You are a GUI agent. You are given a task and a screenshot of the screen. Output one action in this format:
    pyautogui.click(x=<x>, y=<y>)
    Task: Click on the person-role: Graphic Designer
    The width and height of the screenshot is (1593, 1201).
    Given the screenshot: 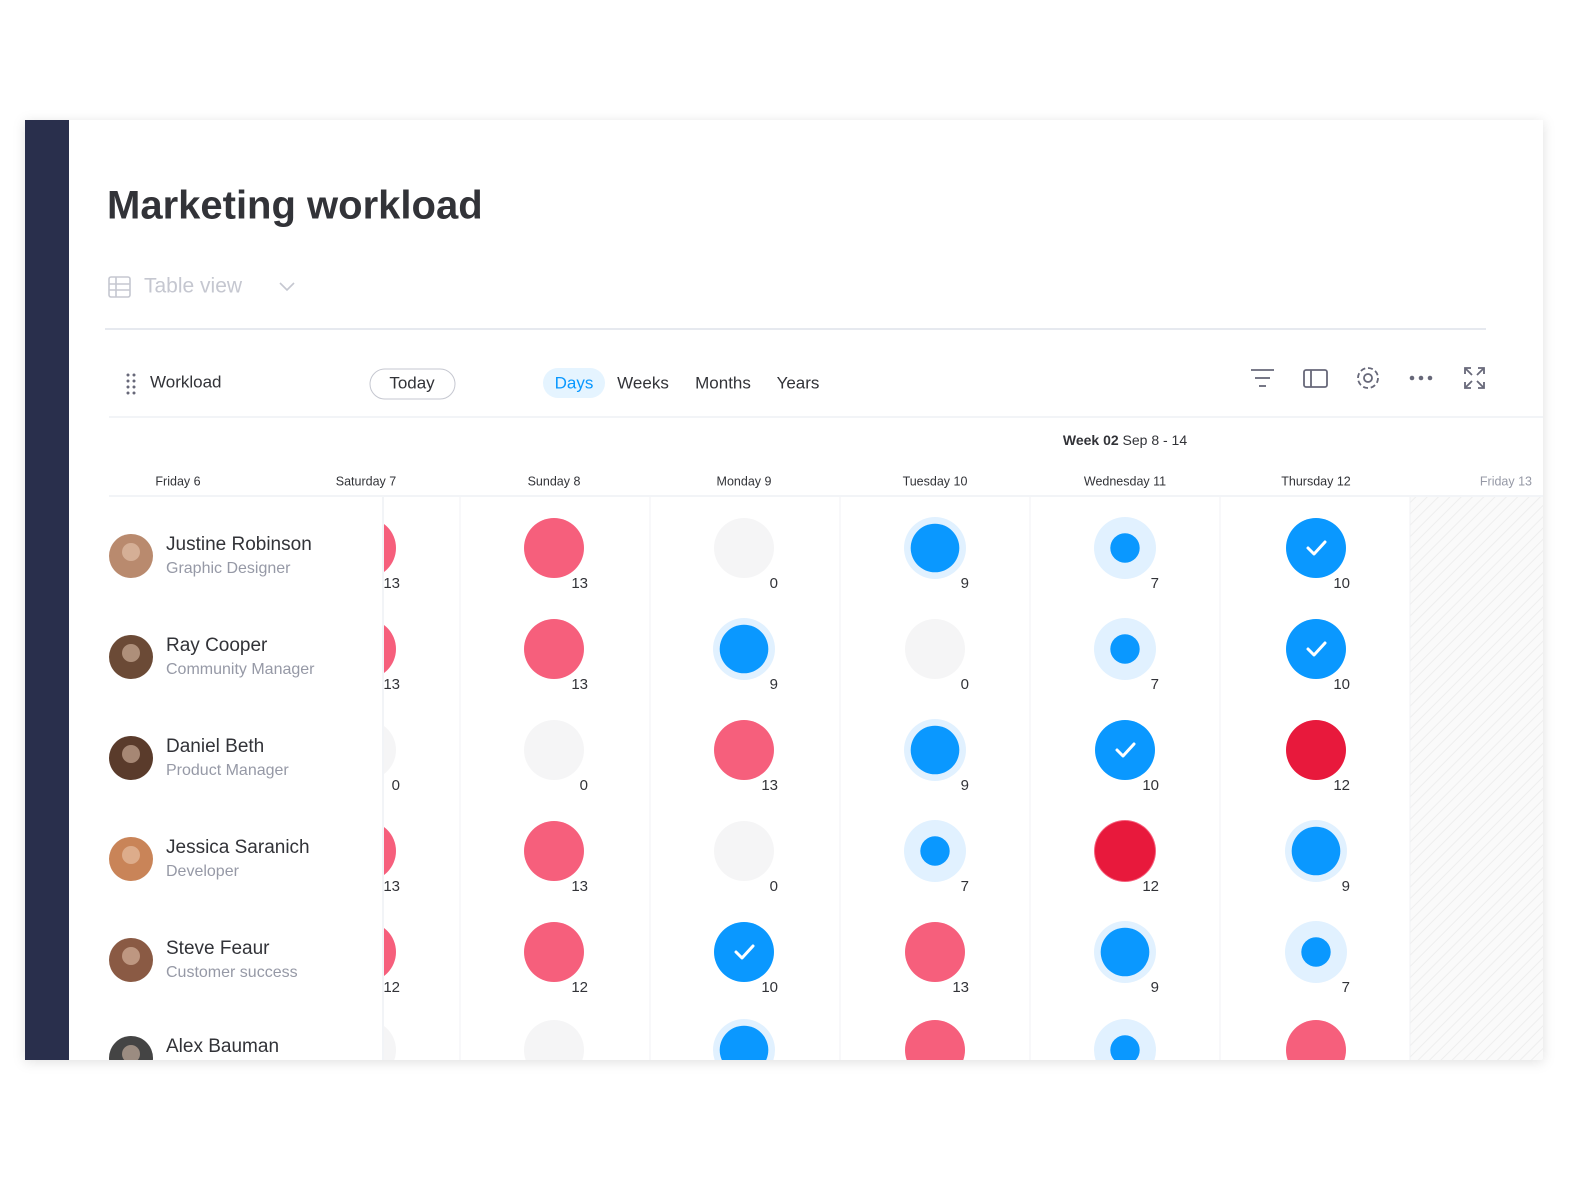 What is the action you would take?
    pyautogui.click(x=228, y=568)
    